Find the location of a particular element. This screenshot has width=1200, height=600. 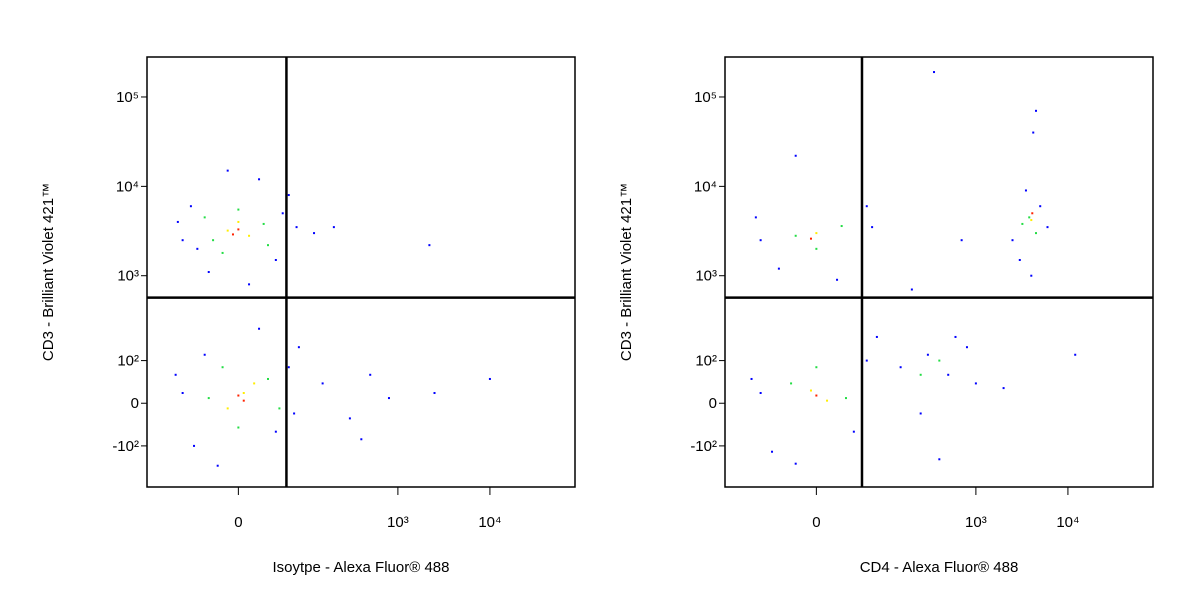

y-tick-label: 10³ is located at coordinates (706, 276).